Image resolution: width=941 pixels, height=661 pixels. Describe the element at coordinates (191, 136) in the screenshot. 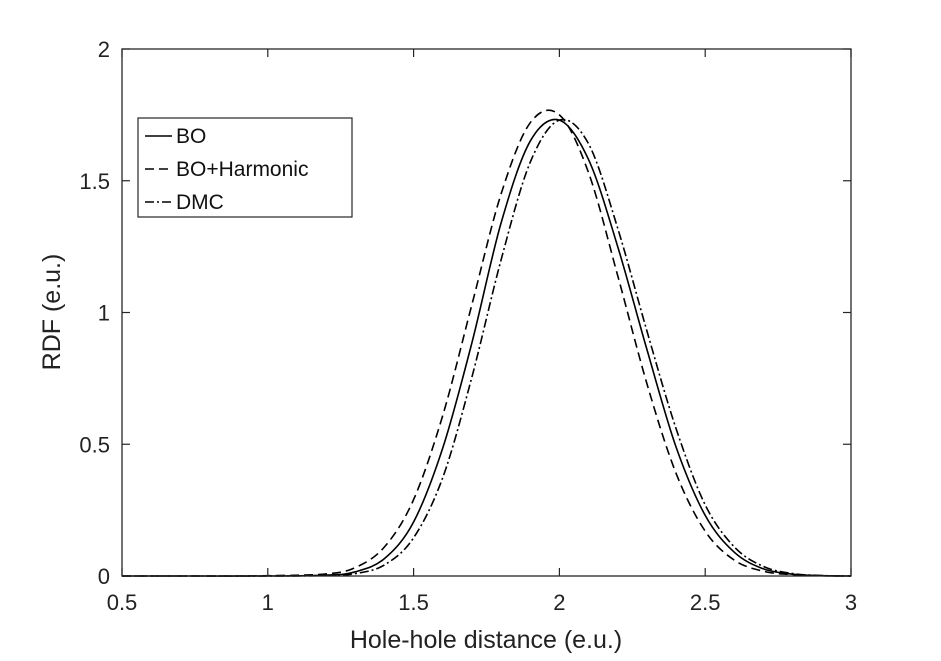

I see `legend-label-bo: BO` at that location.